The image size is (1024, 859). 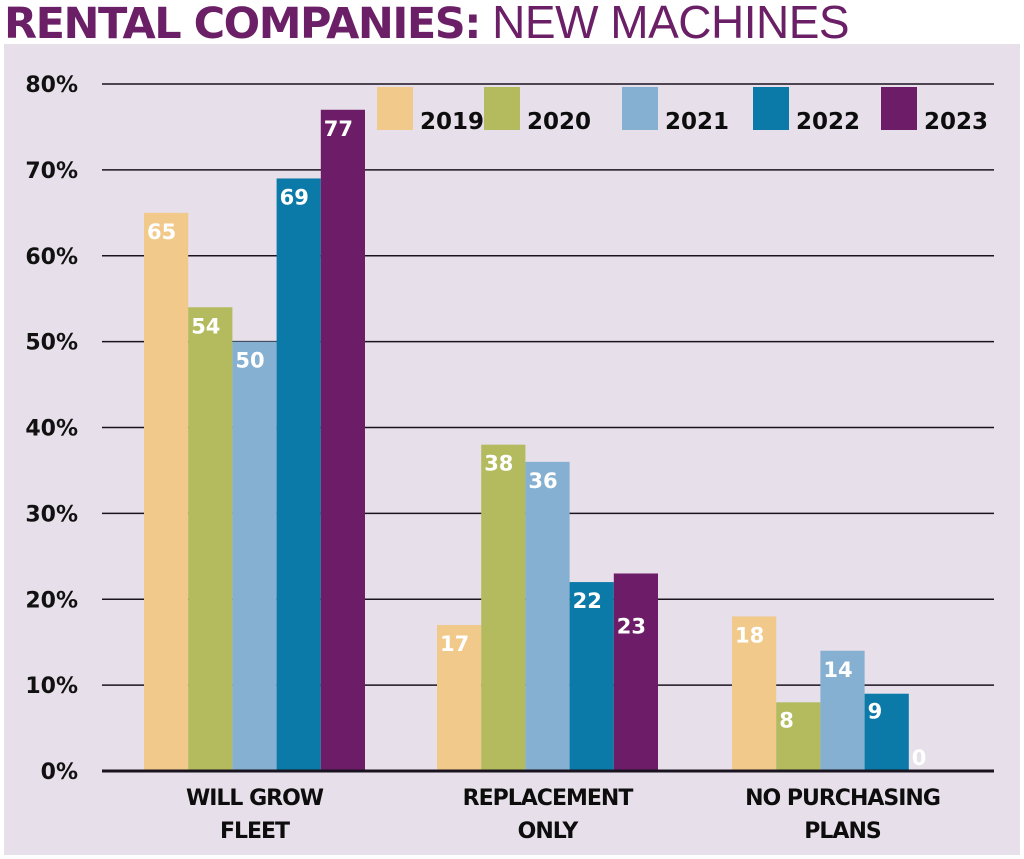 I want to click on y-axis-ticks: 0% 10% 20% 30% 40% 50% 60% 70% 80%, so click(x=51, y=429).